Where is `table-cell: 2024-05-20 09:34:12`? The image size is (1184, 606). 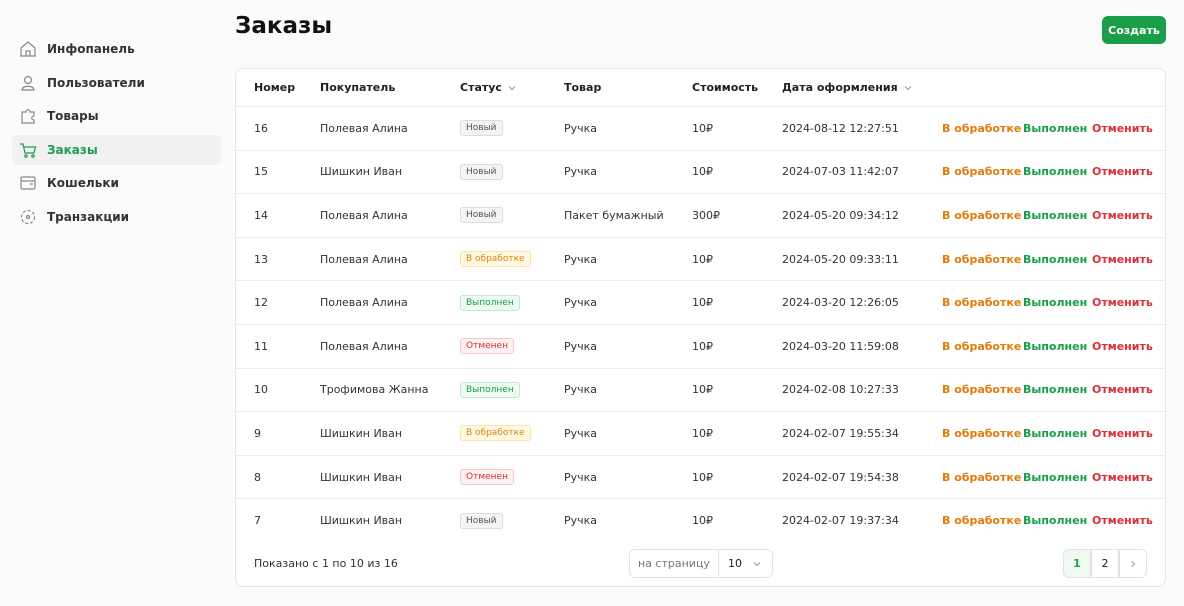
table-cell: 2024-05-20 09:34:12 is located at coordinates (840, 215).